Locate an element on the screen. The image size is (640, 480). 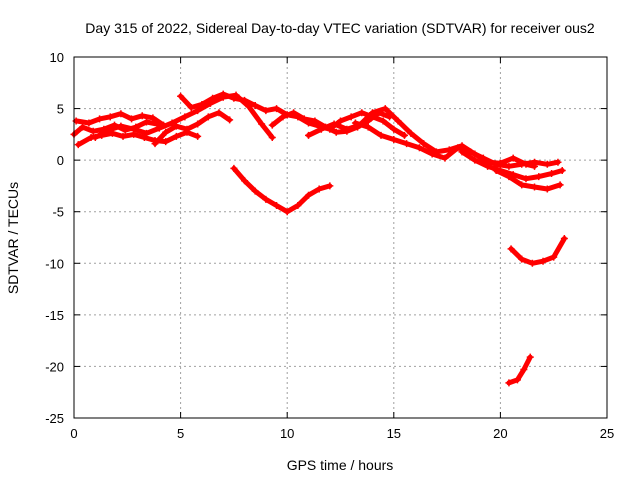
y-tick-label: -20 is located at coordinates (54, 366).